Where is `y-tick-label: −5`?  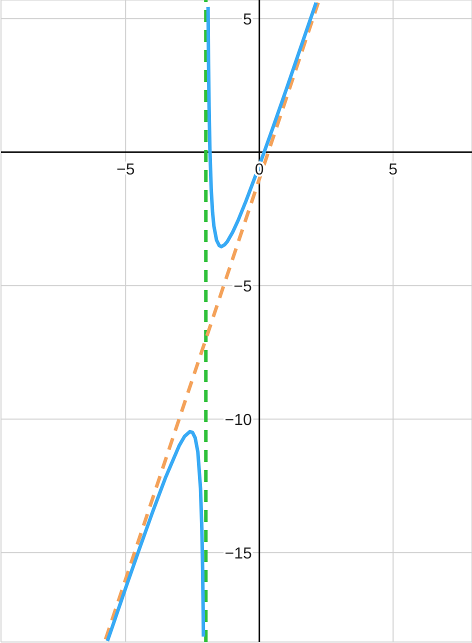
y-tick-label: −5 is located at coordinates (243, 287).